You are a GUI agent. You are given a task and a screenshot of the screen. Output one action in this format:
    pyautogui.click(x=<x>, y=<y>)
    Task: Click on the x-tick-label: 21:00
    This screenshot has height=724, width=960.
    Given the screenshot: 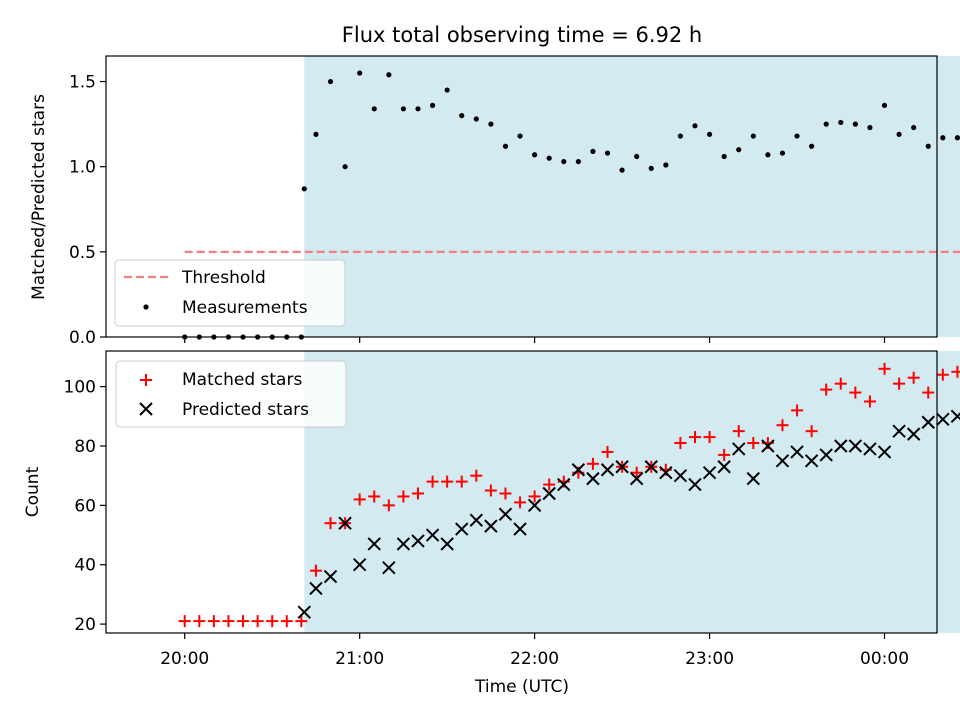 What is the action you would take?
    pyautogui.click(x=359, y=659)
    